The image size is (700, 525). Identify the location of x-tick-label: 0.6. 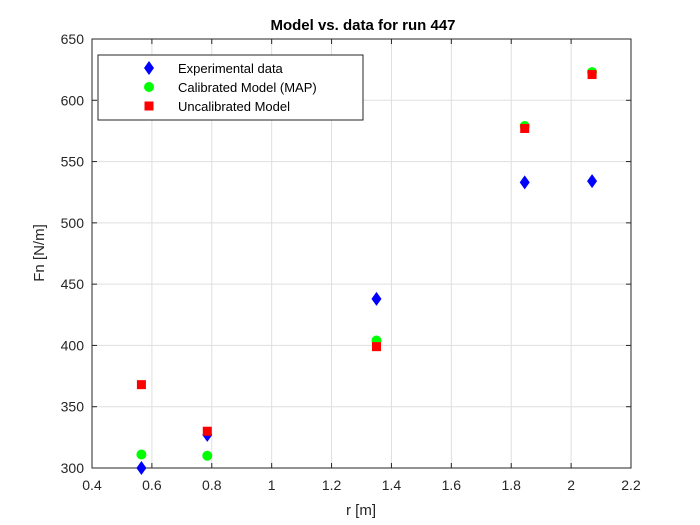
(152, 485).